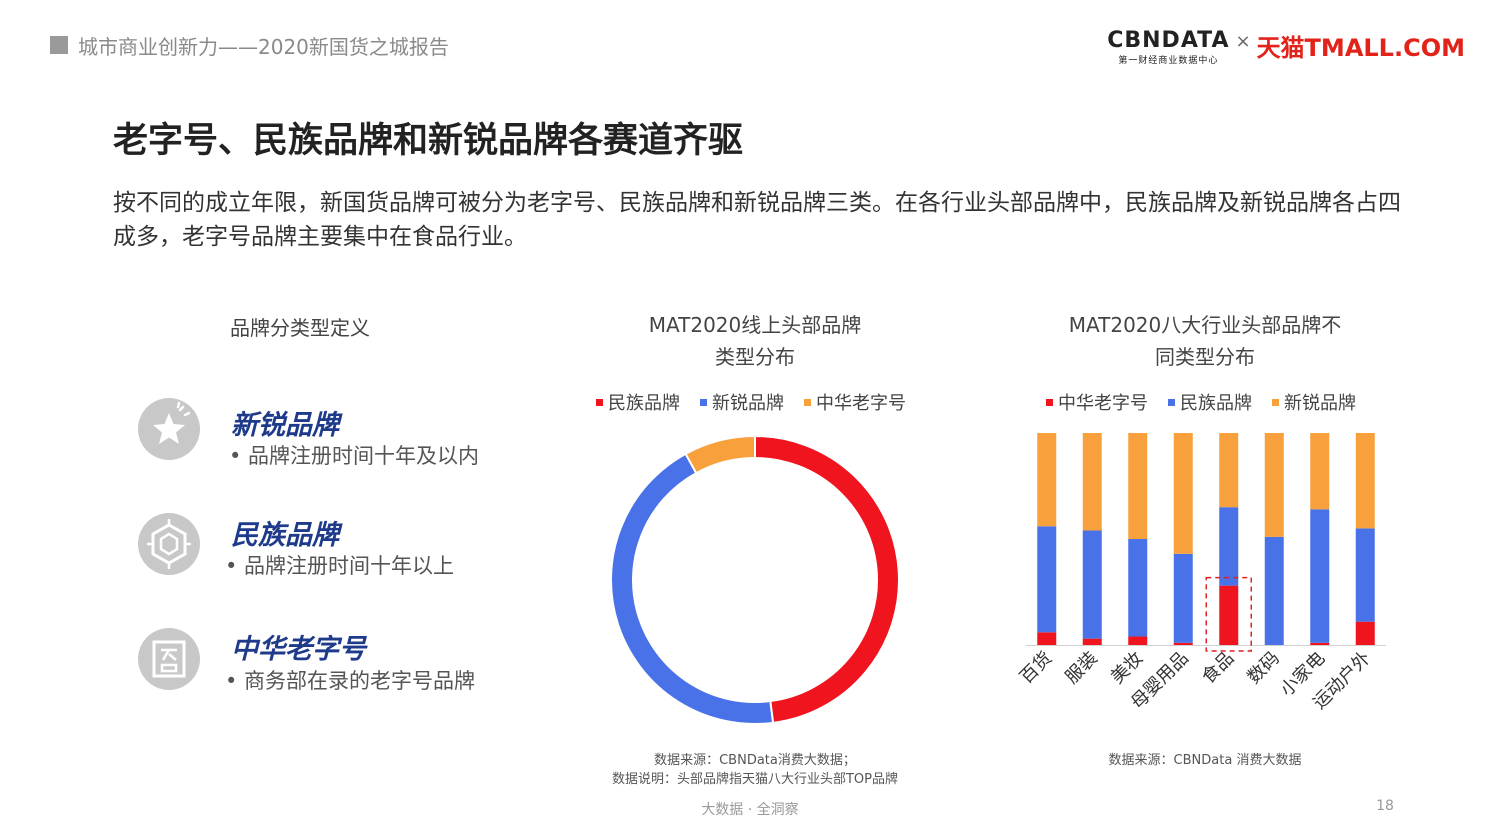  What do you see at coordinates (59, 45) in the screenshot?
I see `header-square-icon` at bounding box center [59, 45].